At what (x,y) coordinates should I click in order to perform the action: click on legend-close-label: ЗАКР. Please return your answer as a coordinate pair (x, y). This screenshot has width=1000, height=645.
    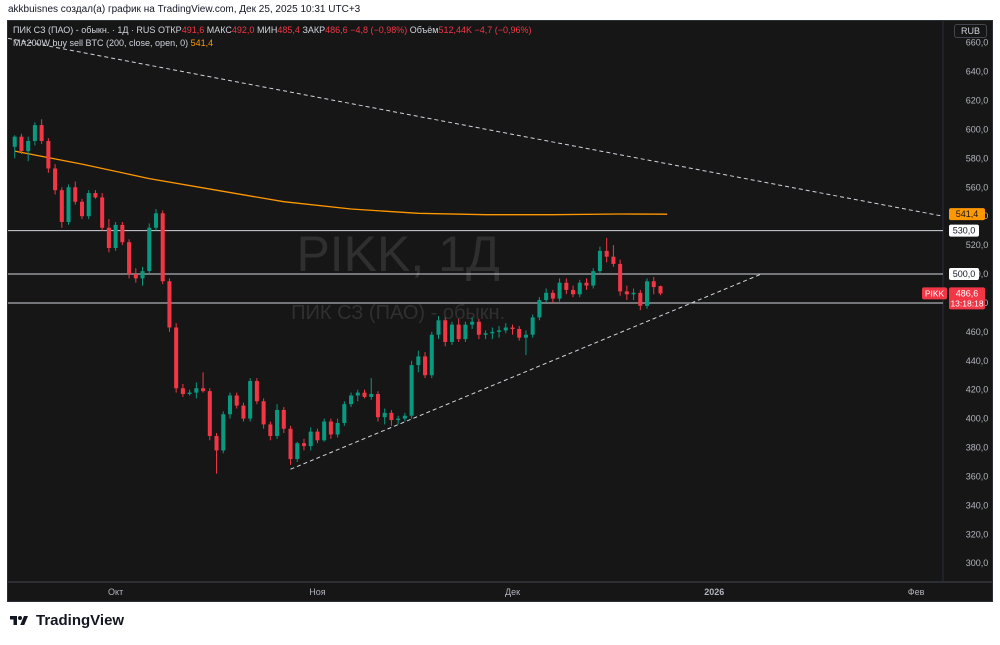
    Looking at the image, I should click on (314, 30).